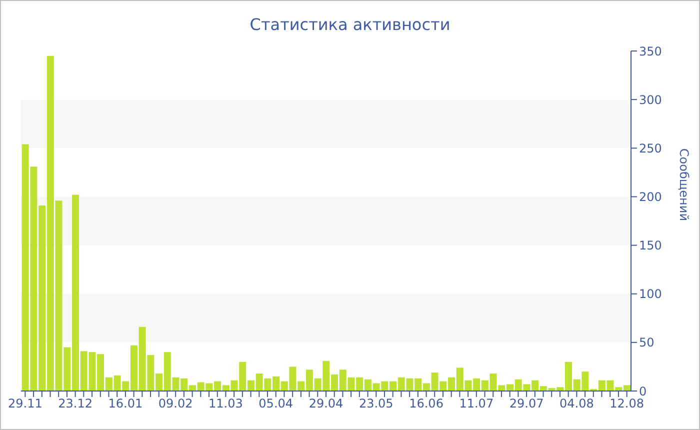 This screenshot has width=700, height=430. I want to click on x-tick-label: 05.04, so click(276, 403).